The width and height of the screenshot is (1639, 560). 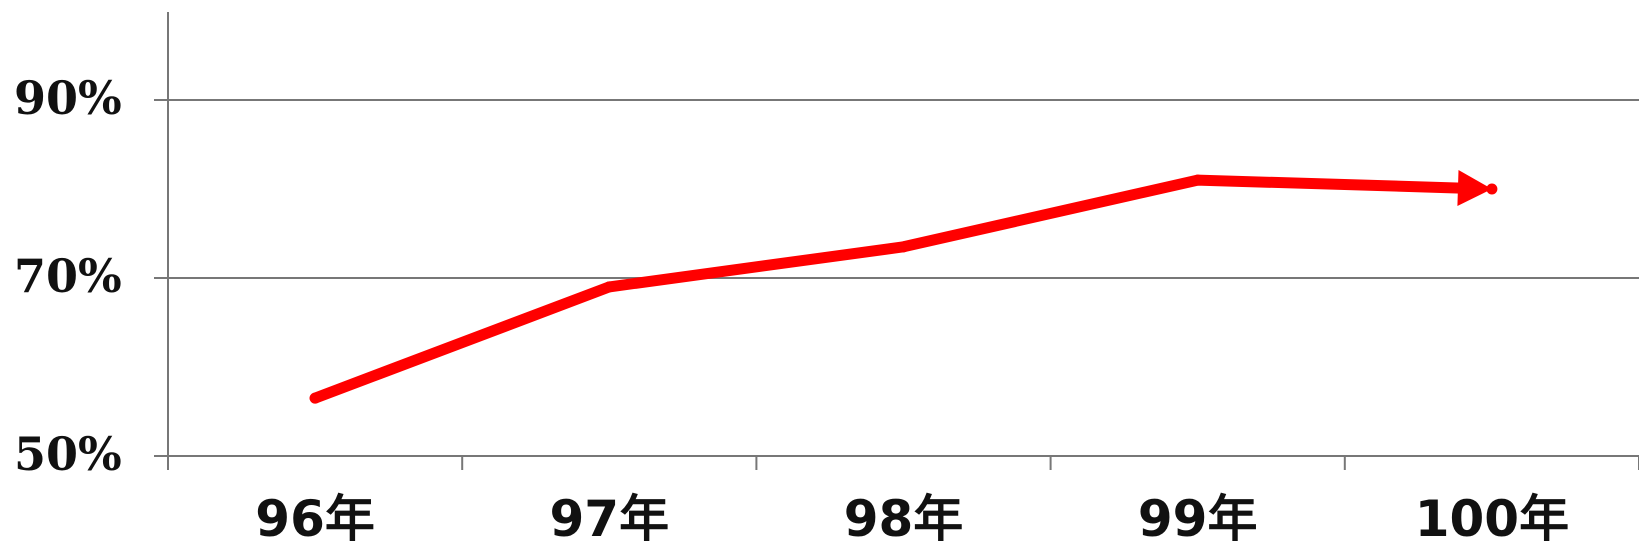 What do you see at coordinates (68, 454) in the screenshot?
I see `y-tick-label: 50%` at bounding box center [68, 454].